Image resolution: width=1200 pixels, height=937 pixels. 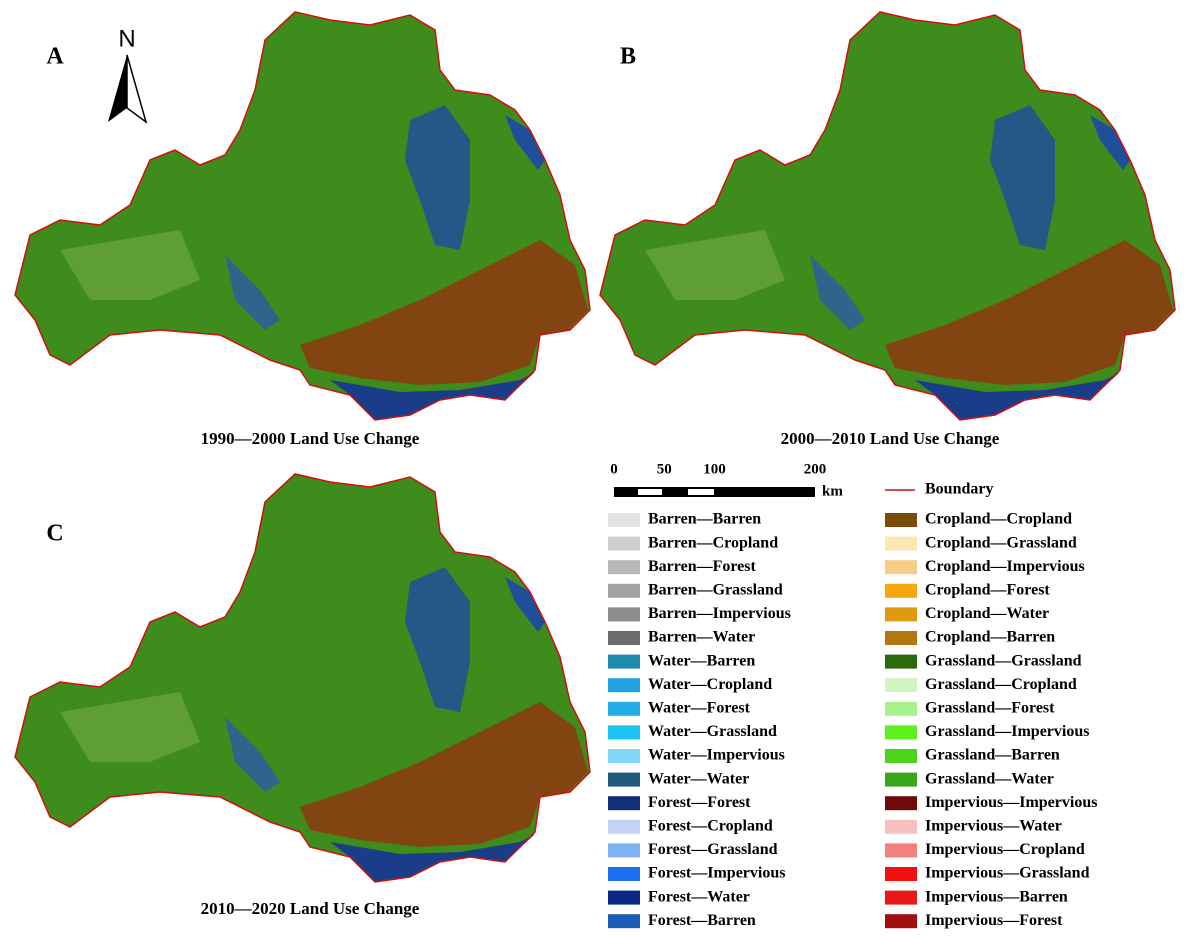 What do you see at coordinates (702, 920) in the screenshot?
I see `legend-label: Forest—Barren` at bounding box center [702, 920].